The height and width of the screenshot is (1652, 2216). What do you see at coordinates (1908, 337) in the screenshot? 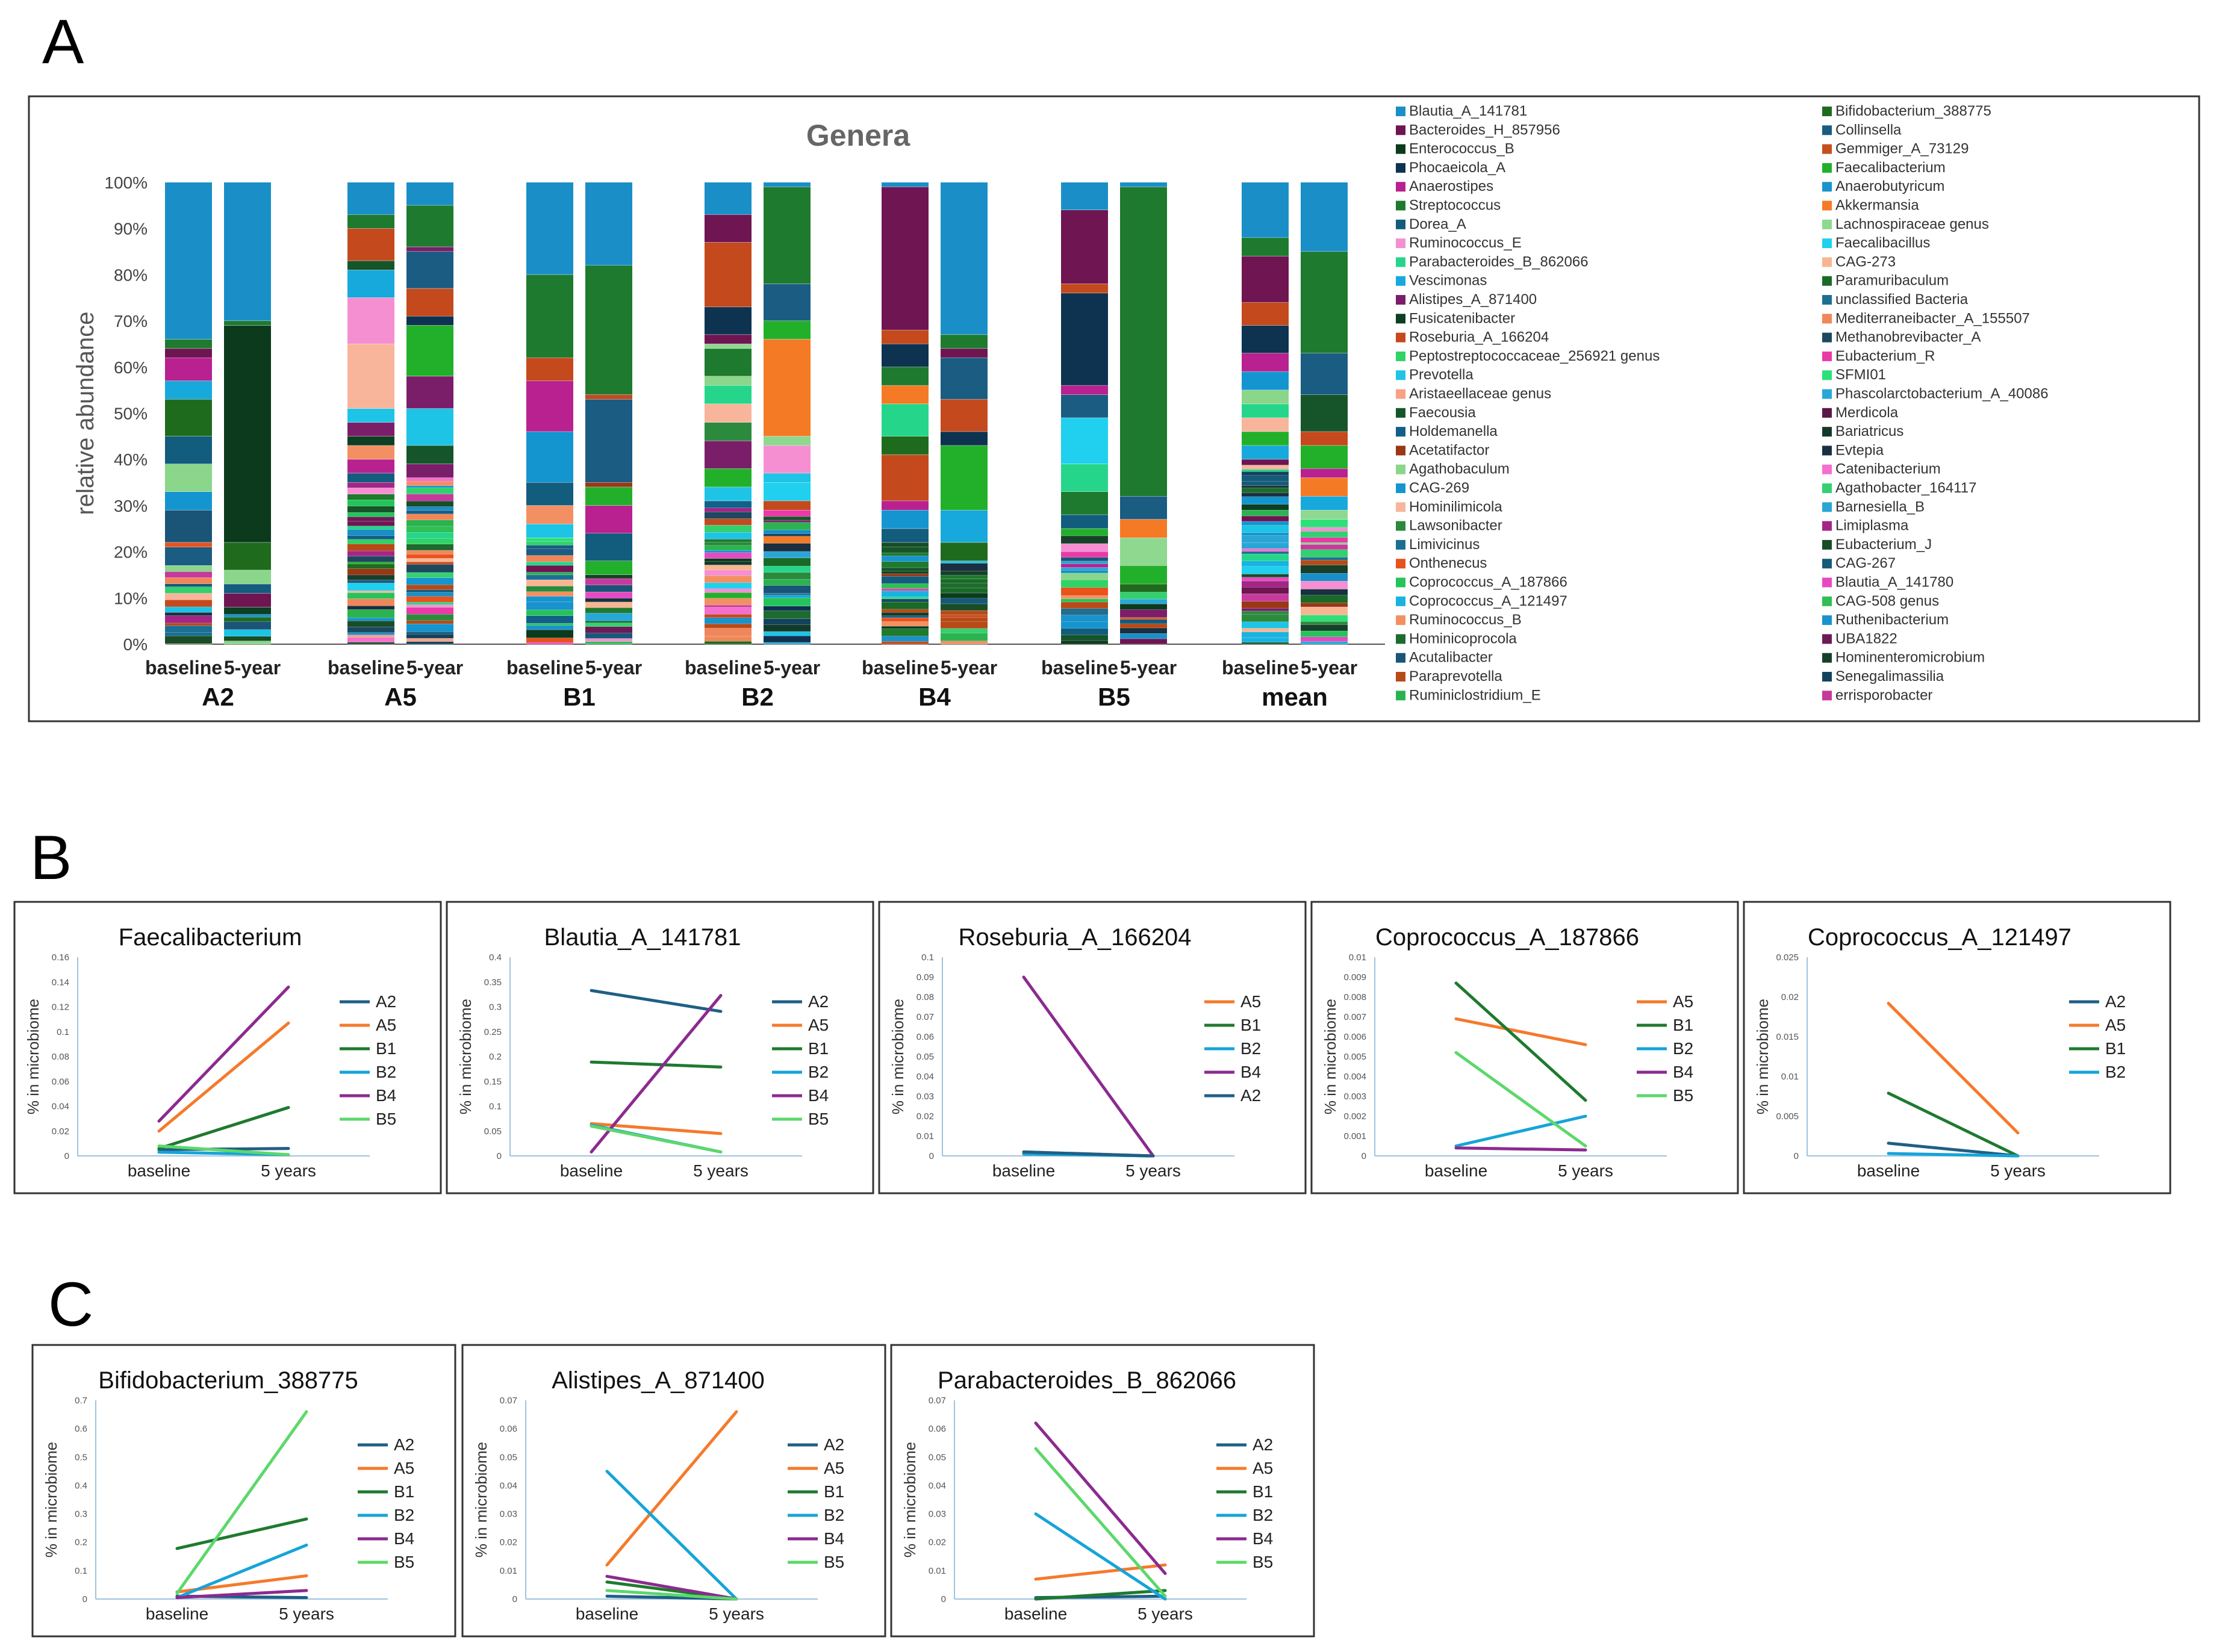
I see `legend-entry: Methanobrevibacter_A` at bounding box center [1908, 337].